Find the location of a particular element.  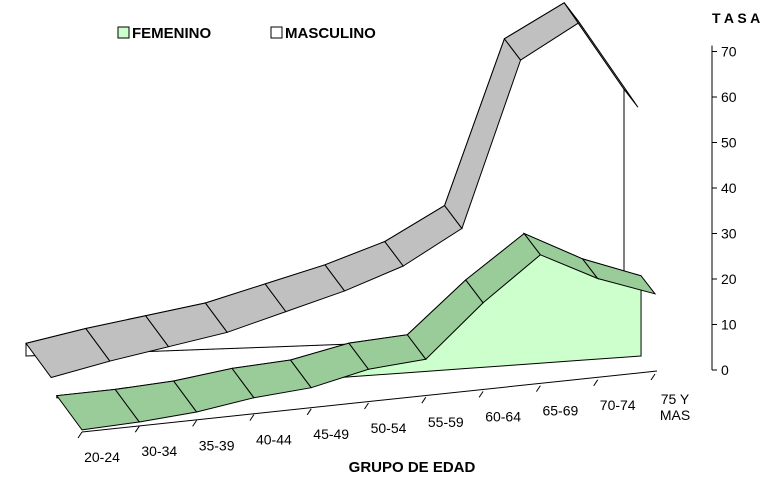

x-axis-title: GRUPO DE EDAD is located at coordinates (412, 467).